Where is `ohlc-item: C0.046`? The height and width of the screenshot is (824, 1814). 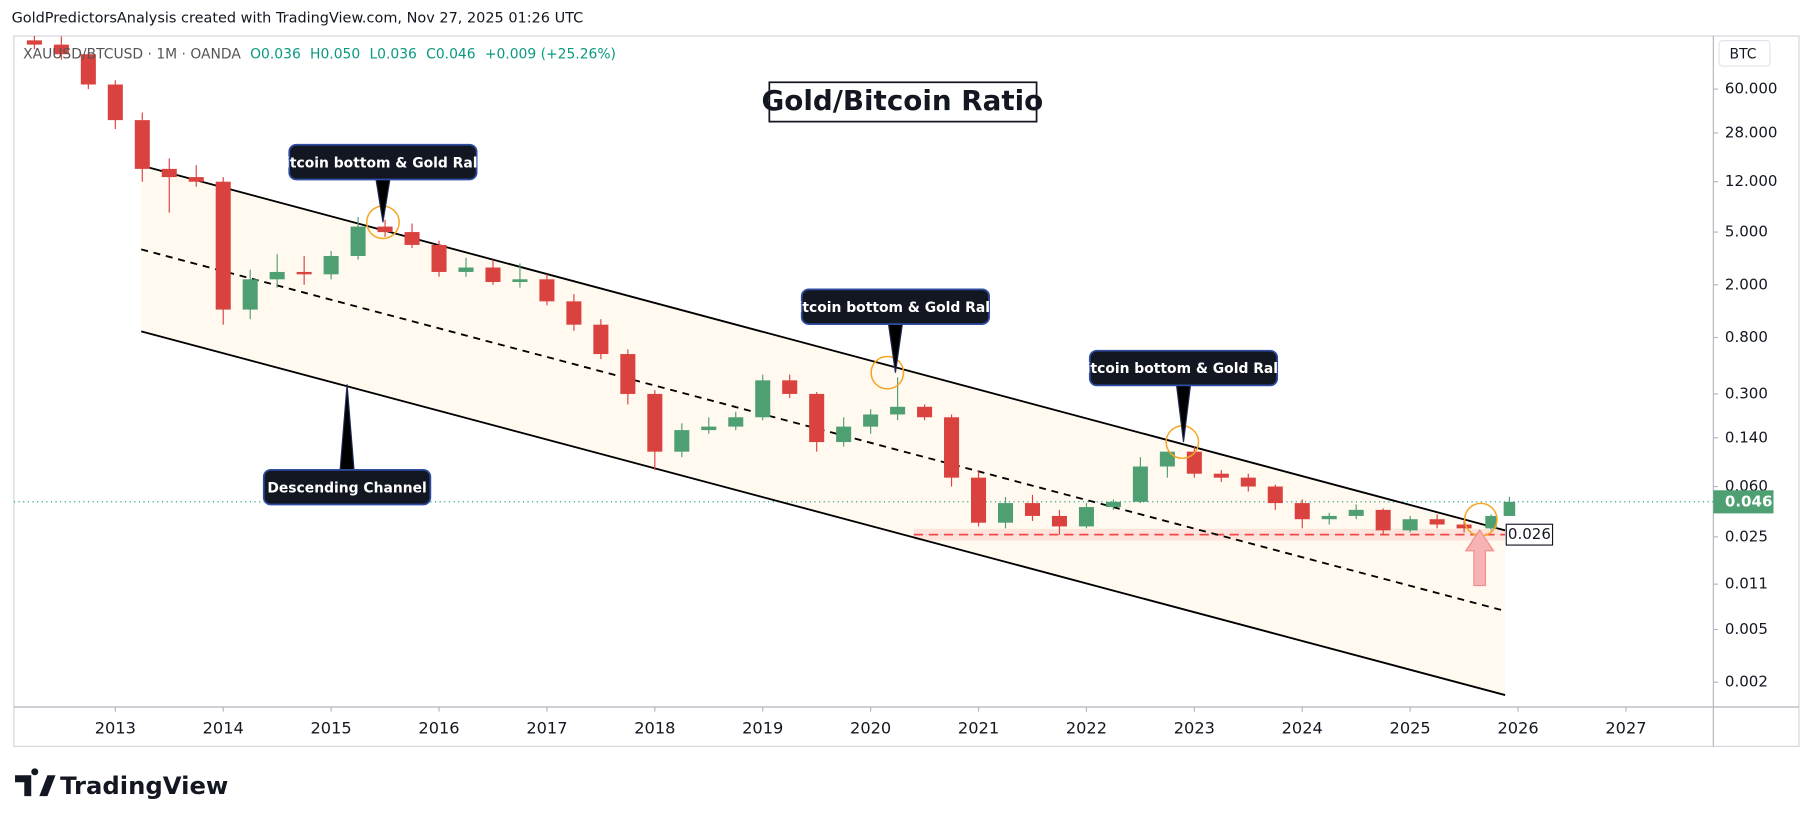
ohlc-item: C0.046 is located at coordinates (450, 55).